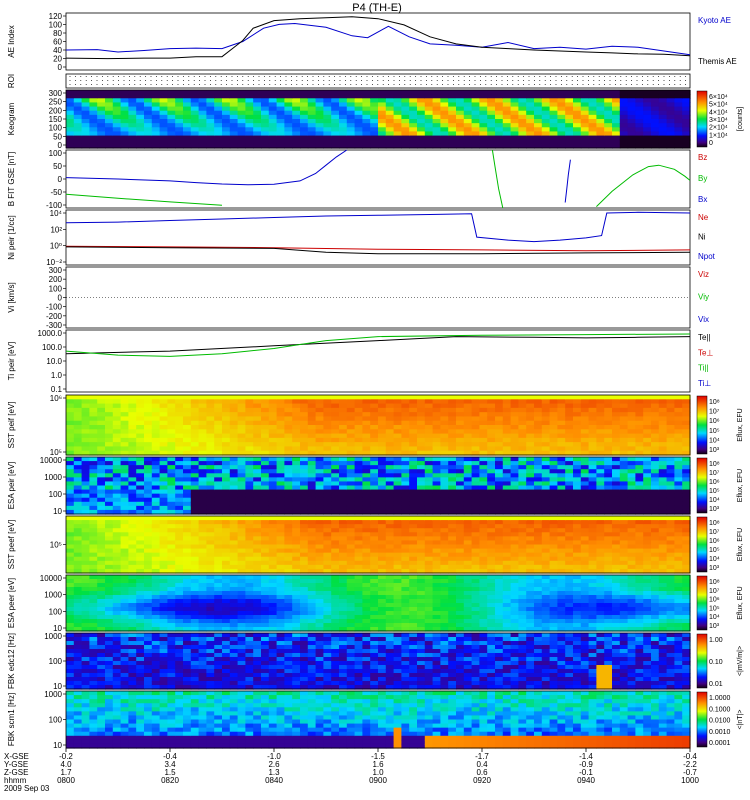 Image resolution: width=750 pixels, height=800 pixels. I want to click on series-line-by, so click(144, 199).